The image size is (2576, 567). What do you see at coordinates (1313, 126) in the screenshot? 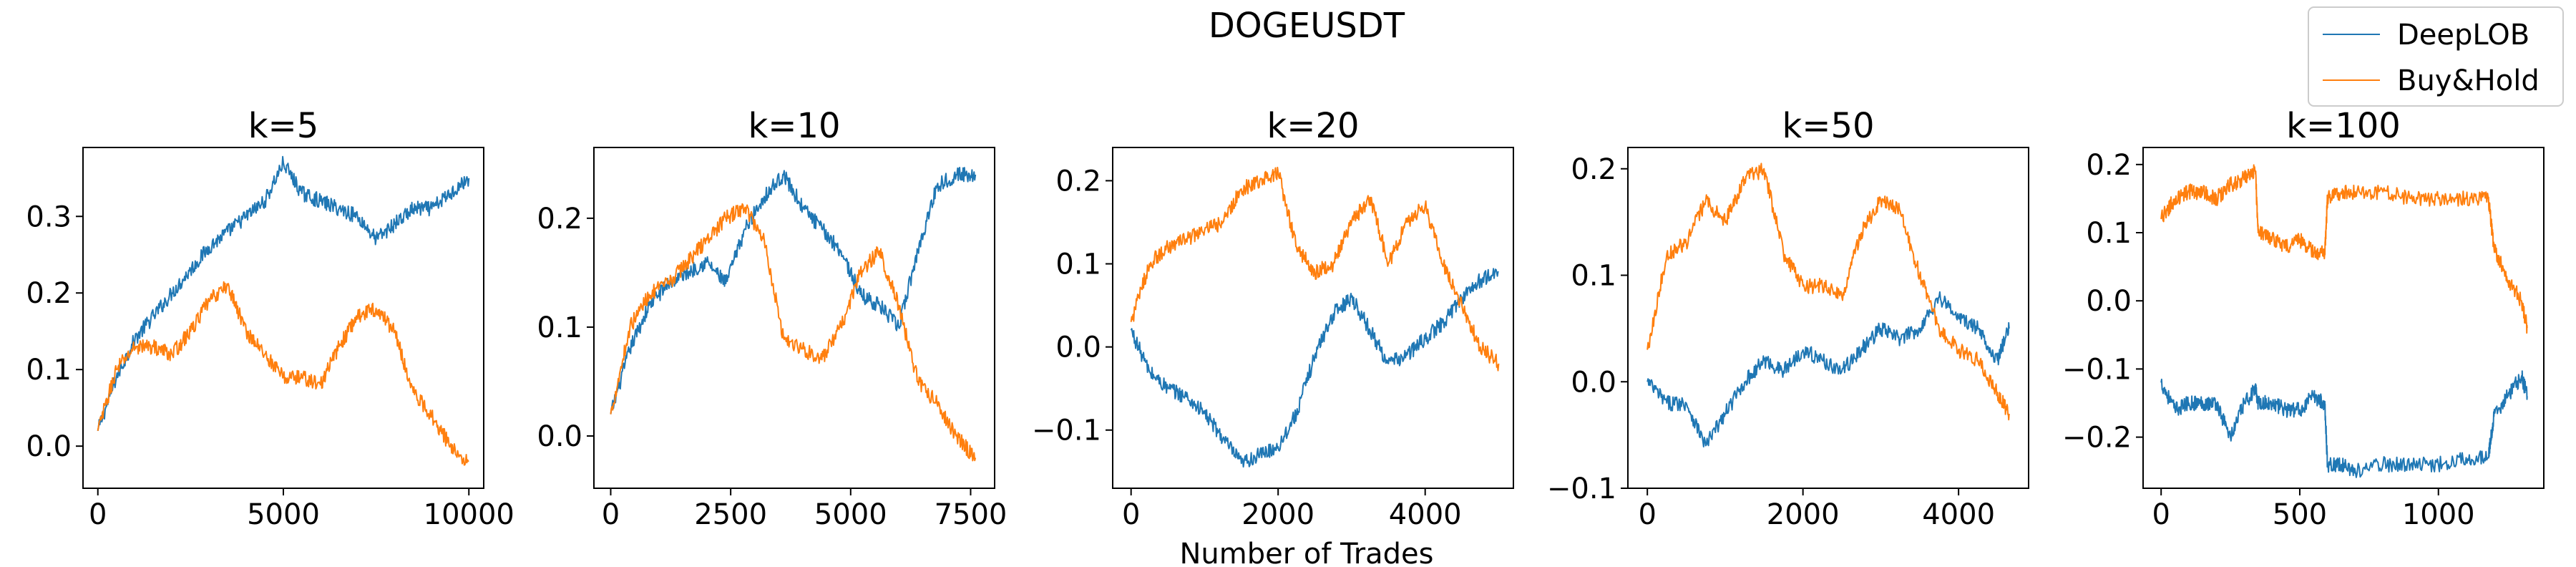
I see `subplot-title: k=20` at bounding box center [1313, 126].